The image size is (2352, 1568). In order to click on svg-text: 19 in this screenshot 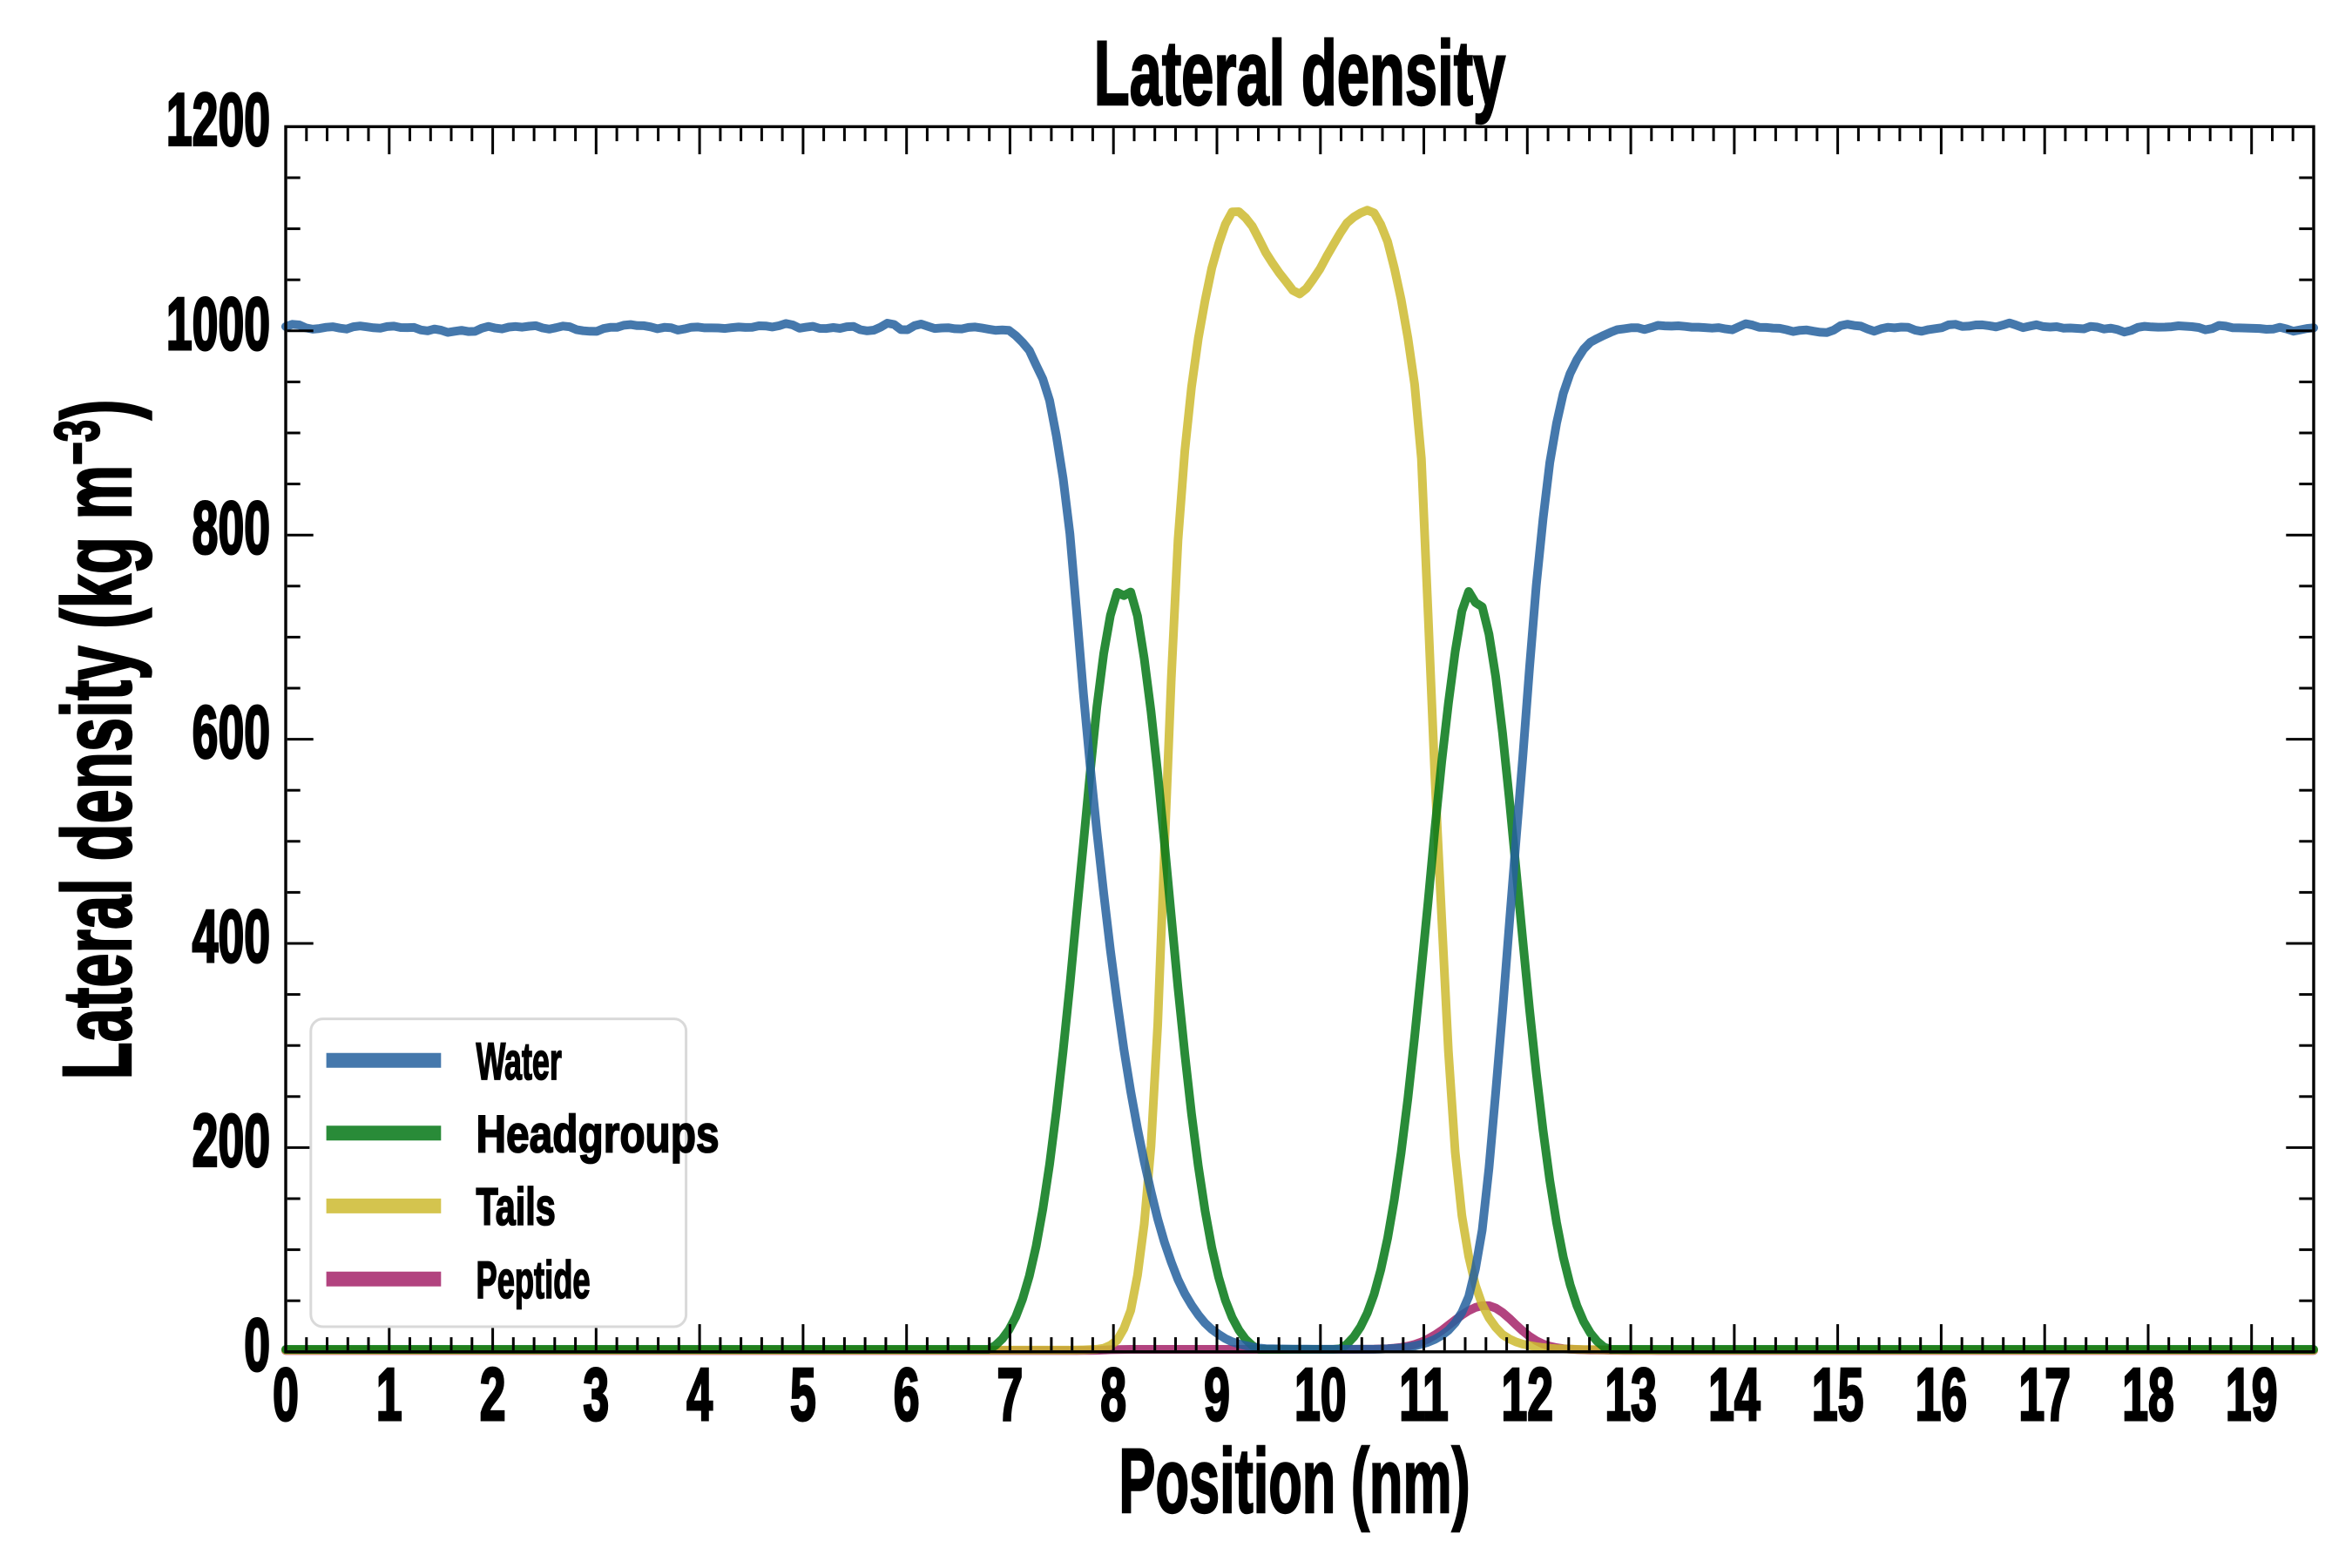, I will do `click(2252, 1396)`.